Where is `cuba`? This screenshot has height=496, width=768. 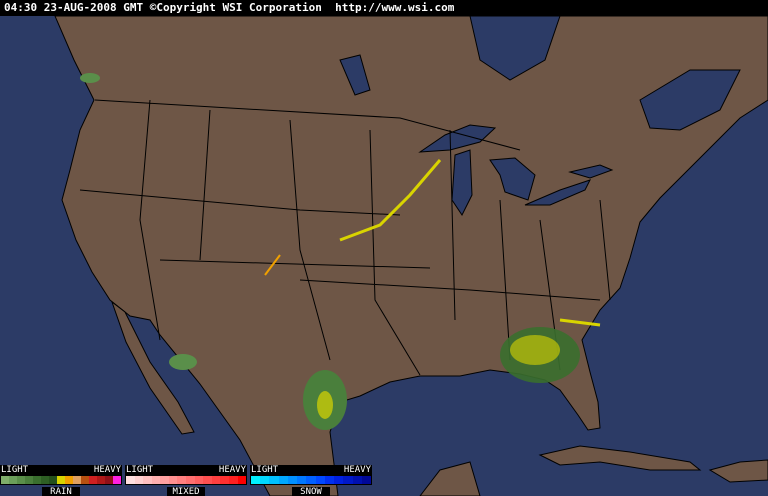 cuba is located at coordinates (620, 458).